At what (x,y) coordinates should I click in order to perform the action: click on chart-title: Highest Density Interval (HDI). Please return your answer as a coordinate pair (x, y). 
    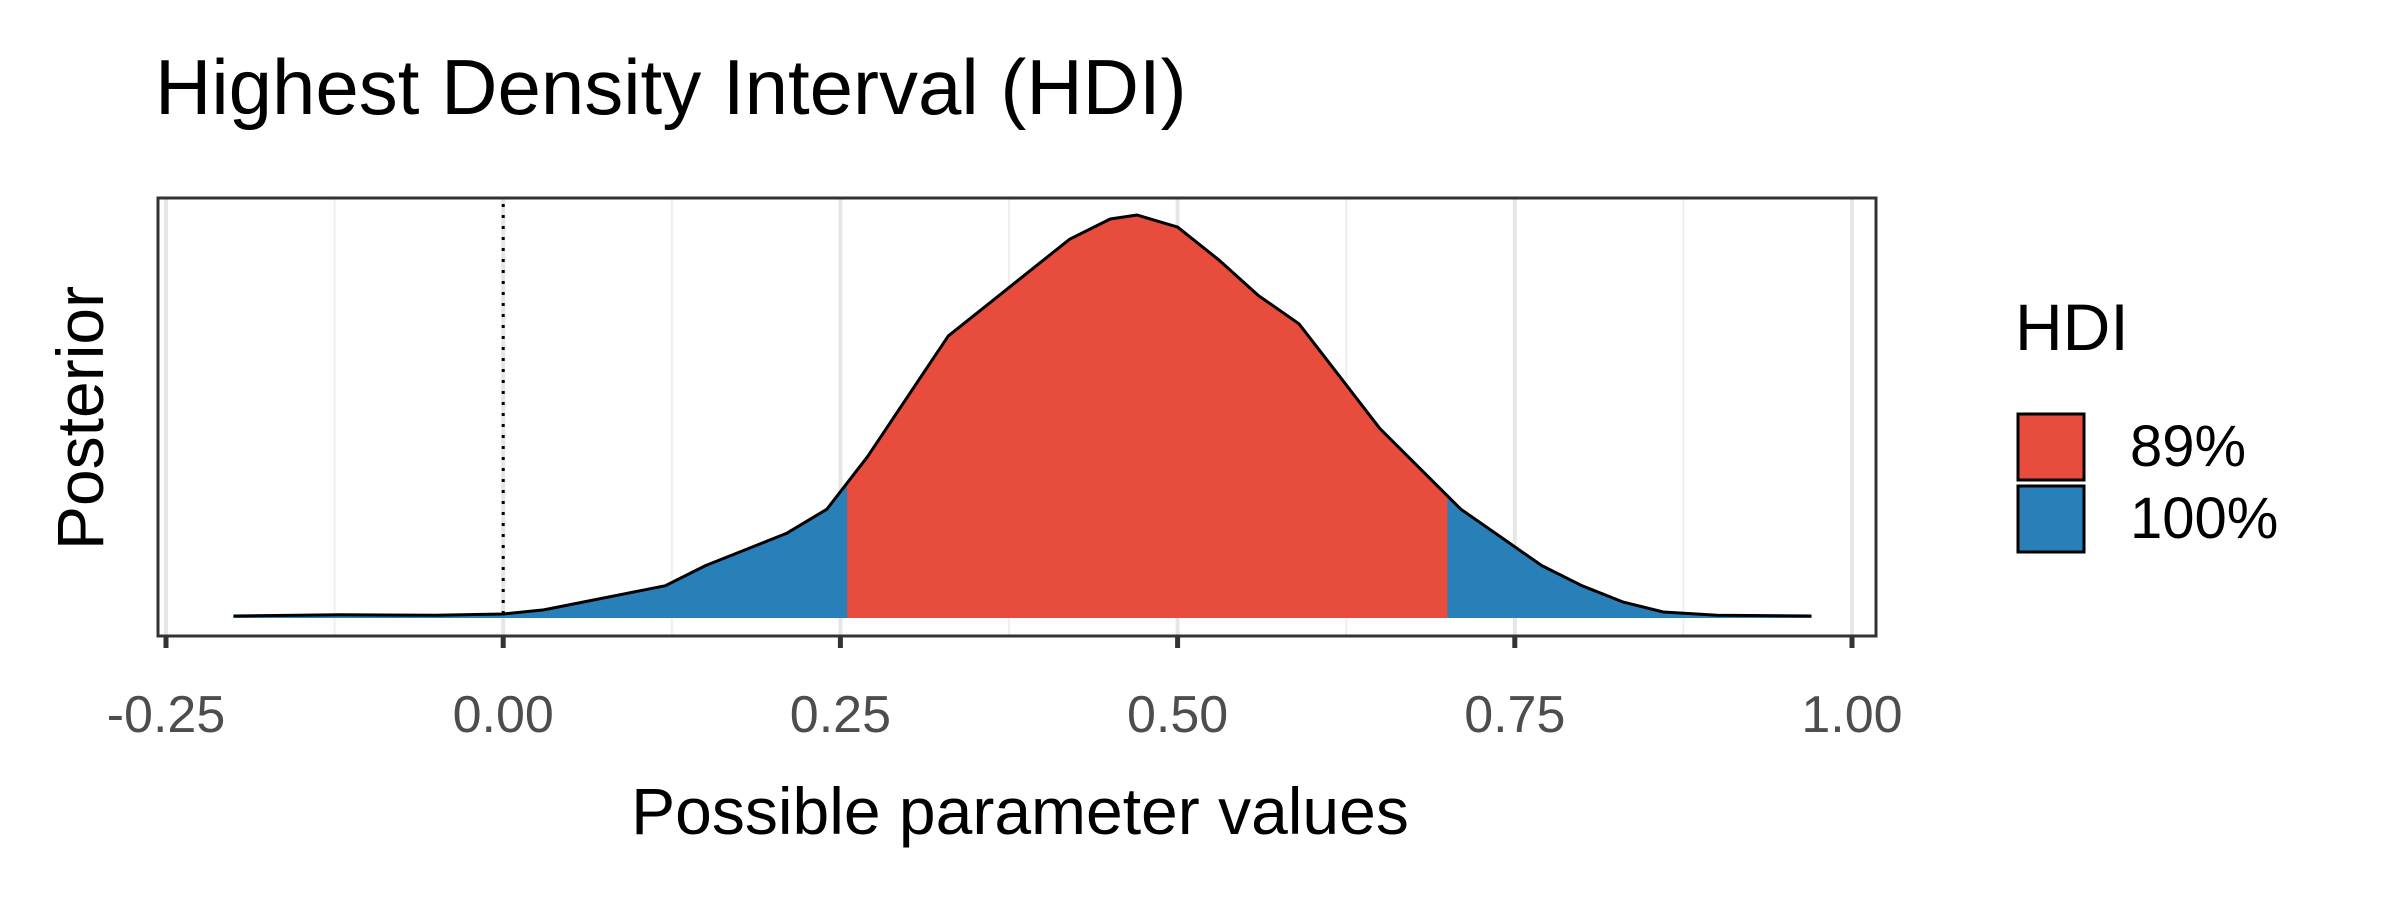
    Looking at the image, I should click on (671, 87).